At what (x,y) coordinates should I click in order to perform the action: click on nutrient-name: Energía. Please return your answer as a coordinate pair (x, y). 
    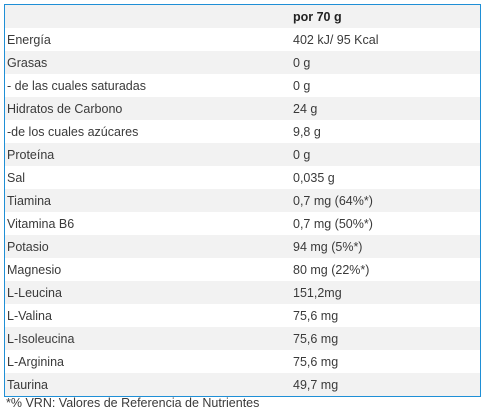
    Looking at the image, I should click on (29, 39).